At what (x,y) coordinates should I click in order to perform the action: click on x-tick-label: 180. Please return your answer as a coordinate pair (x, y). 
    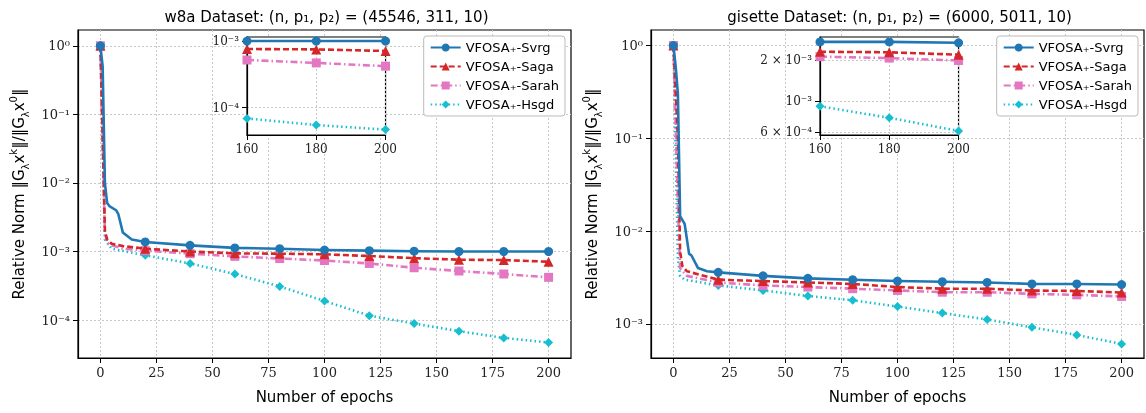
    Looking at the image, I should click on (316, 149).